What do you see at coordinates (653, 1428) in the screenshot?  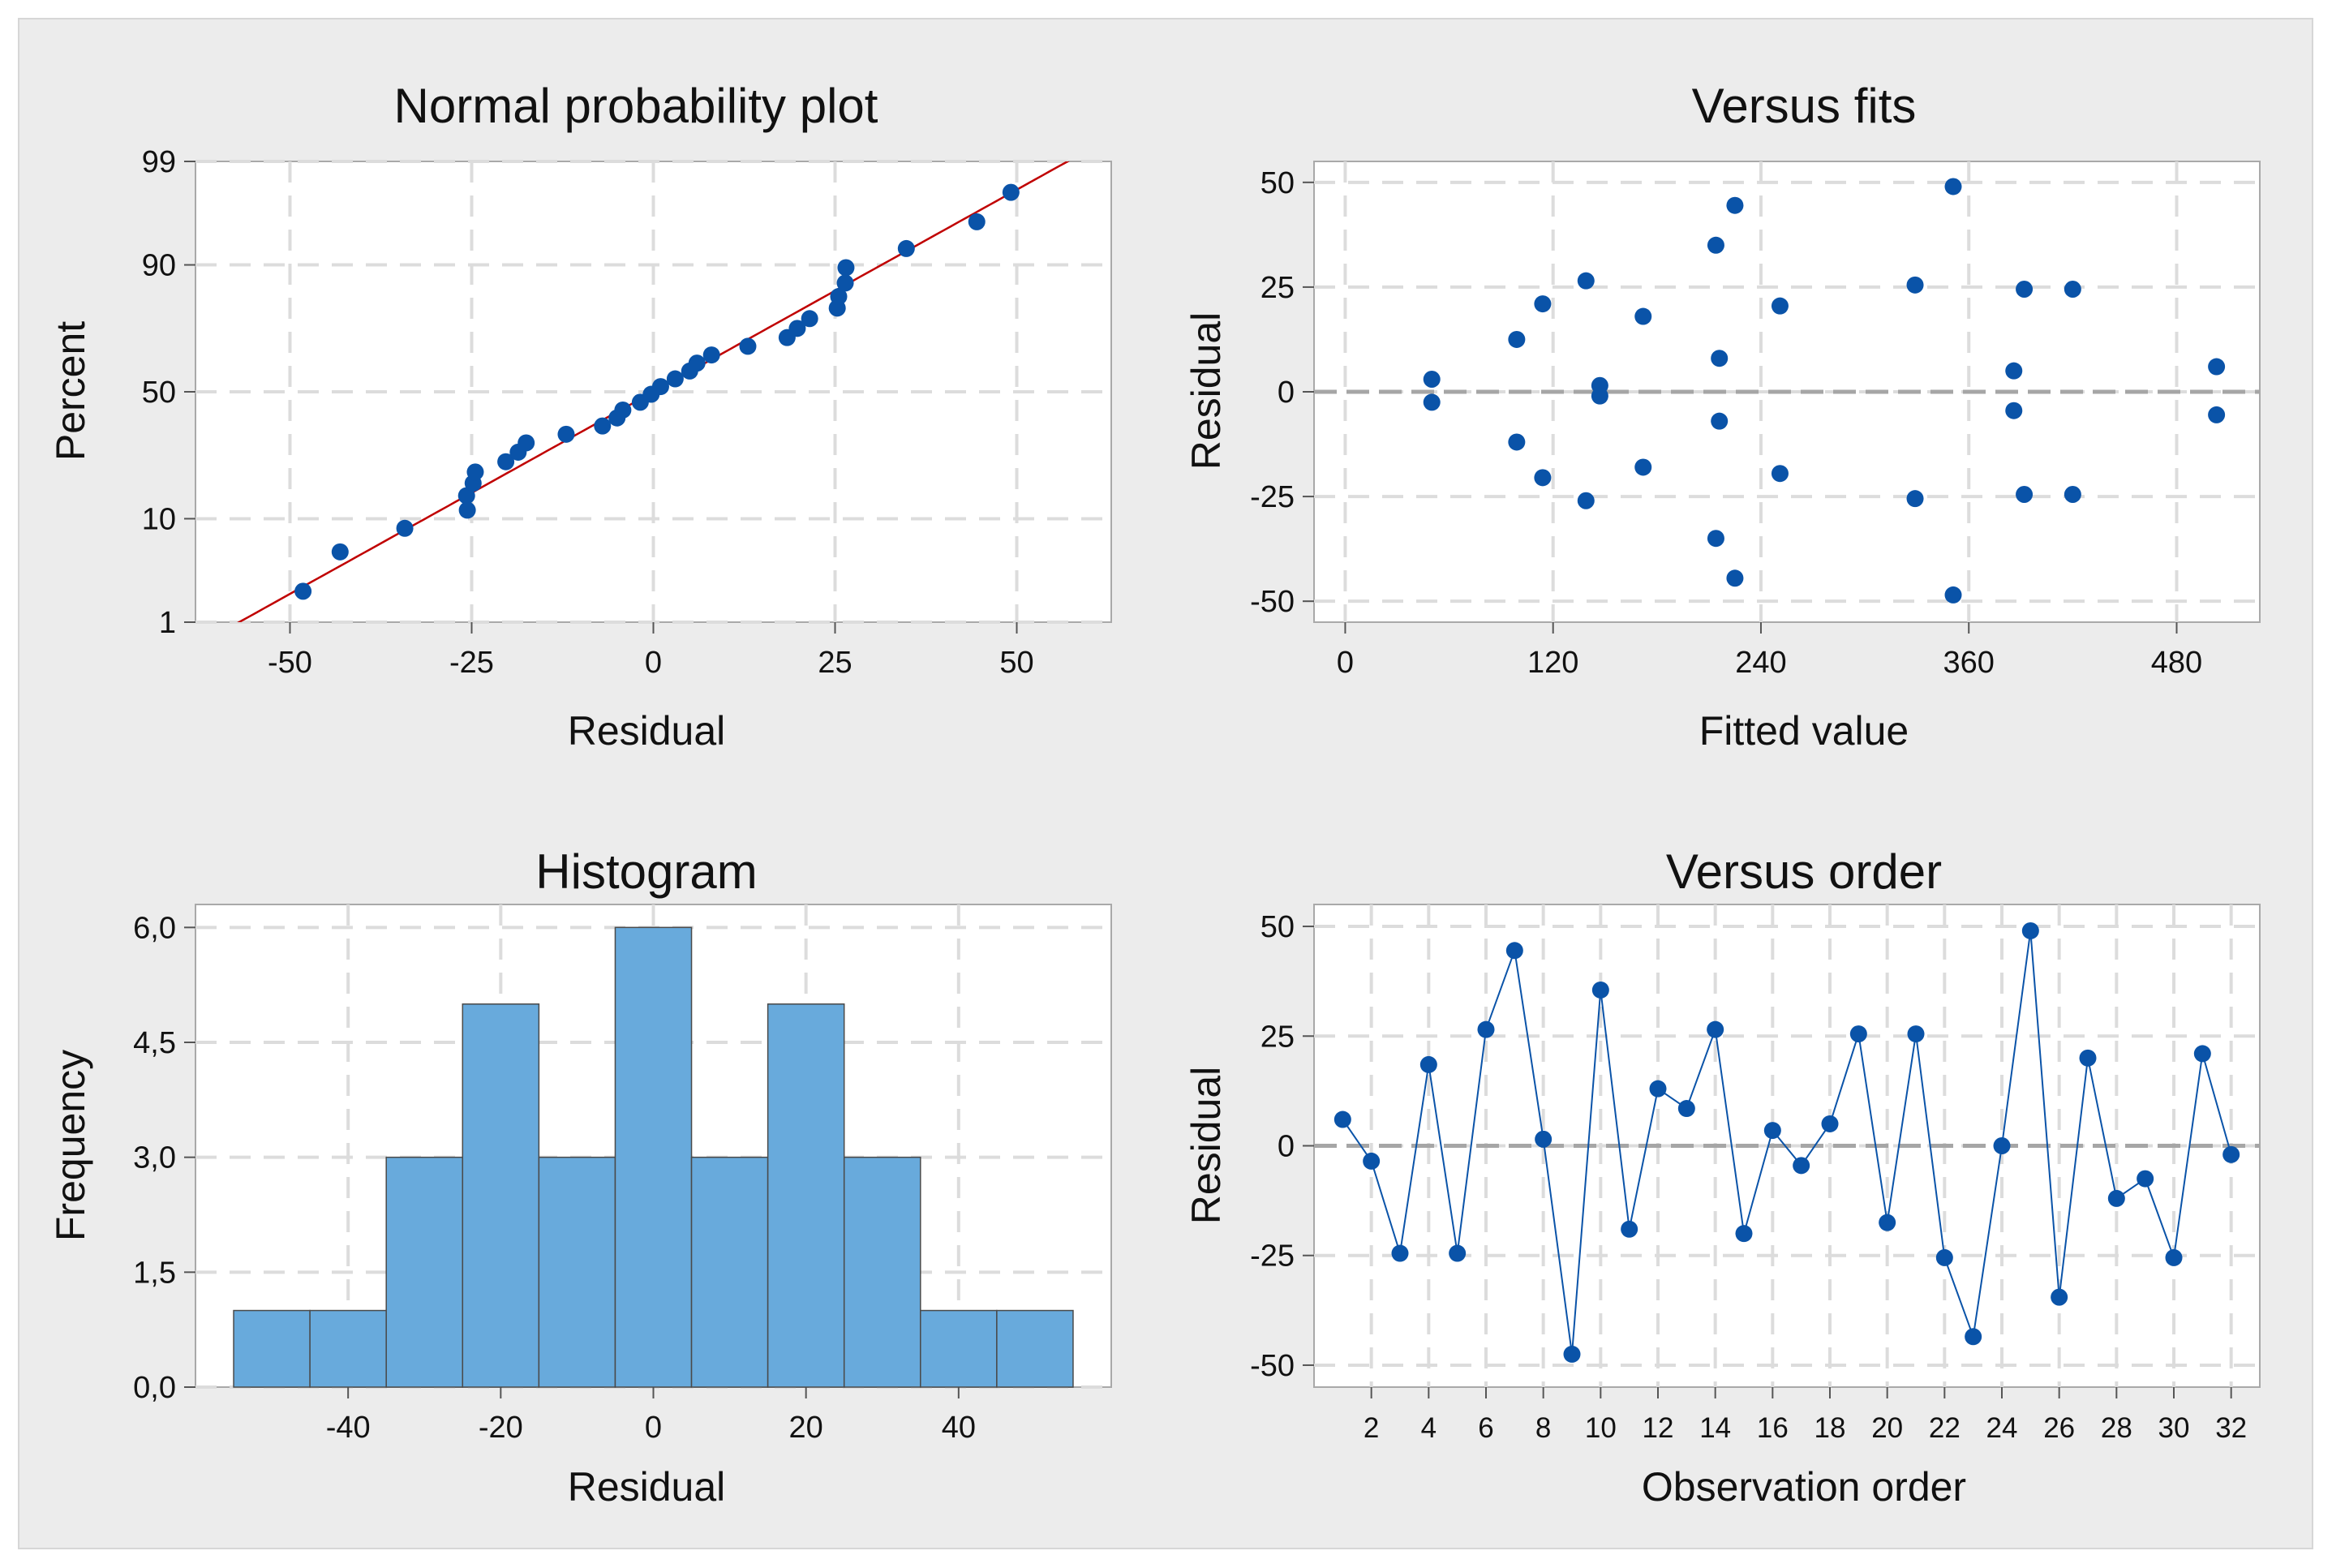 I see `hist-xtick-label: 0` at bounding box center [653, 1428].